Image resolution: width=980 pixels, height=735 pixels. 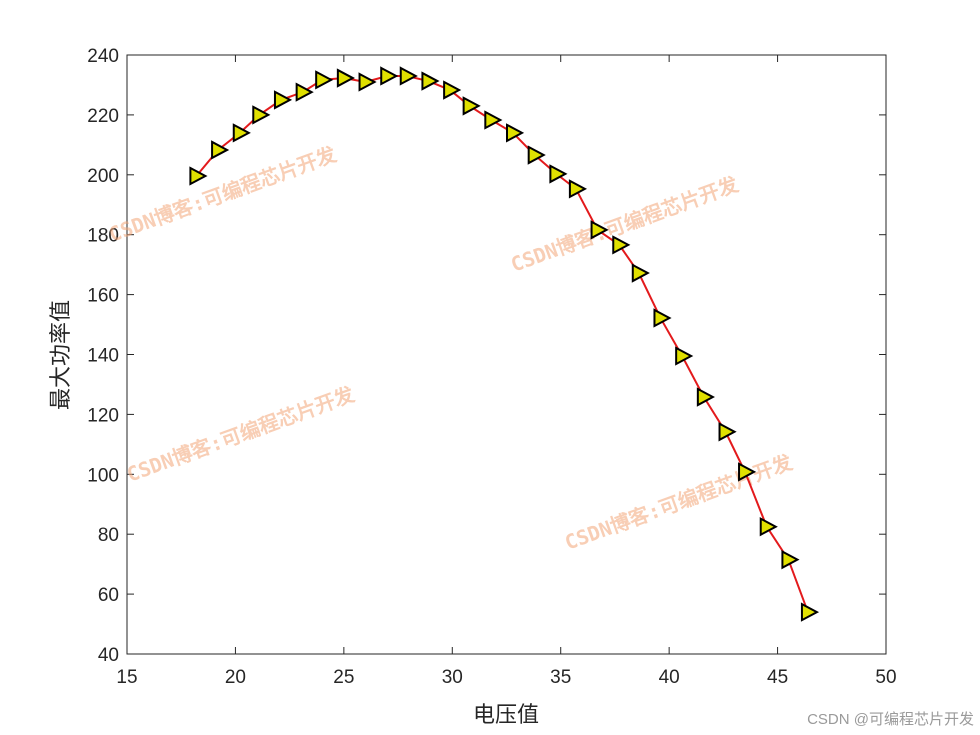 I want to click on credit-text: CSDN @可编程芯片开发, so click(x=890, y=719).